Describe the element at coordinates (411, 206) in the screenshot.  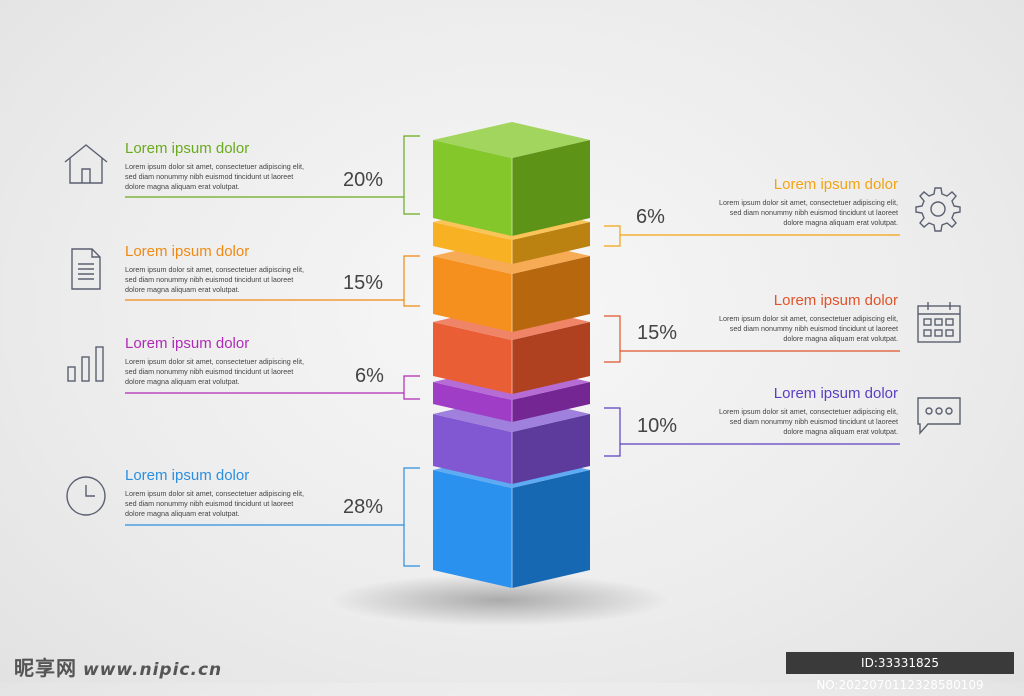
I see `left-item-1-bracket-bottom` at that location.